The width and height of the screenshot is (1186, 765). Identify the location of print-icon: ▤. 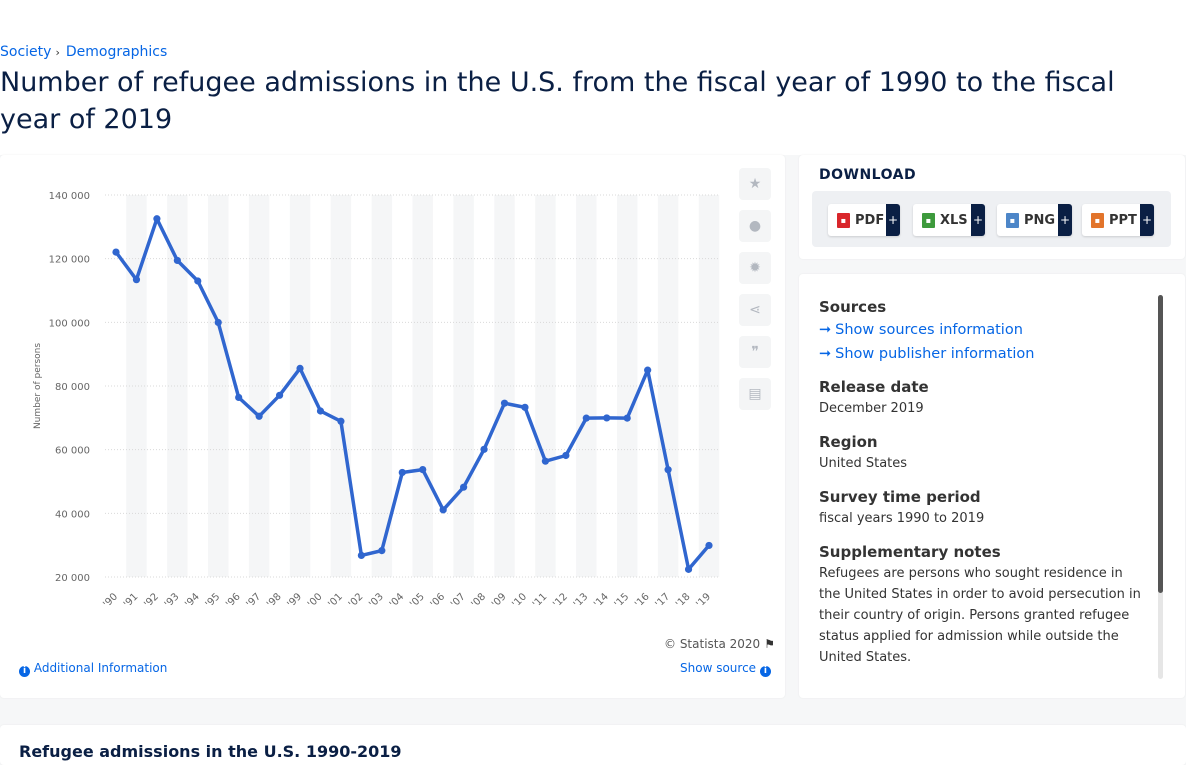
(755, 394).